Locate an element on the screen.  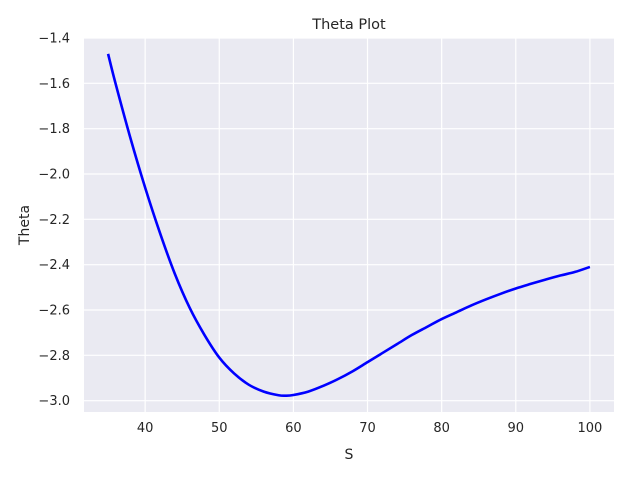
y-axis-label: Theta is located at coordinates (25, 225).